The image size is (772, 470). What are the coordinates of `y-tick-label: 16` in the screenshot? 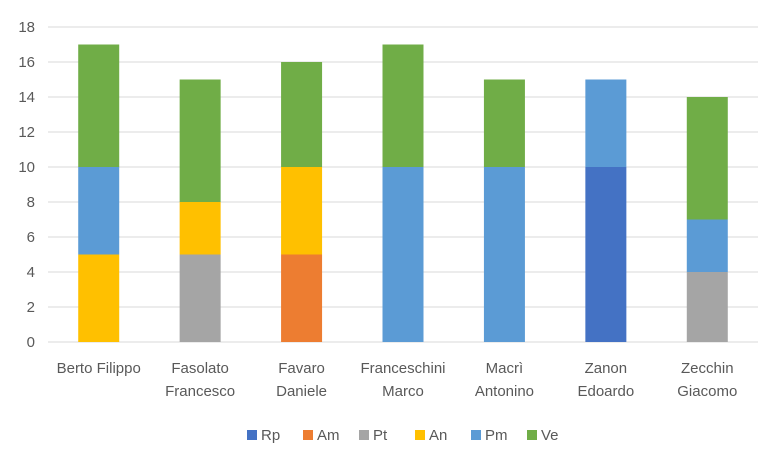 It's located at (26, 62).